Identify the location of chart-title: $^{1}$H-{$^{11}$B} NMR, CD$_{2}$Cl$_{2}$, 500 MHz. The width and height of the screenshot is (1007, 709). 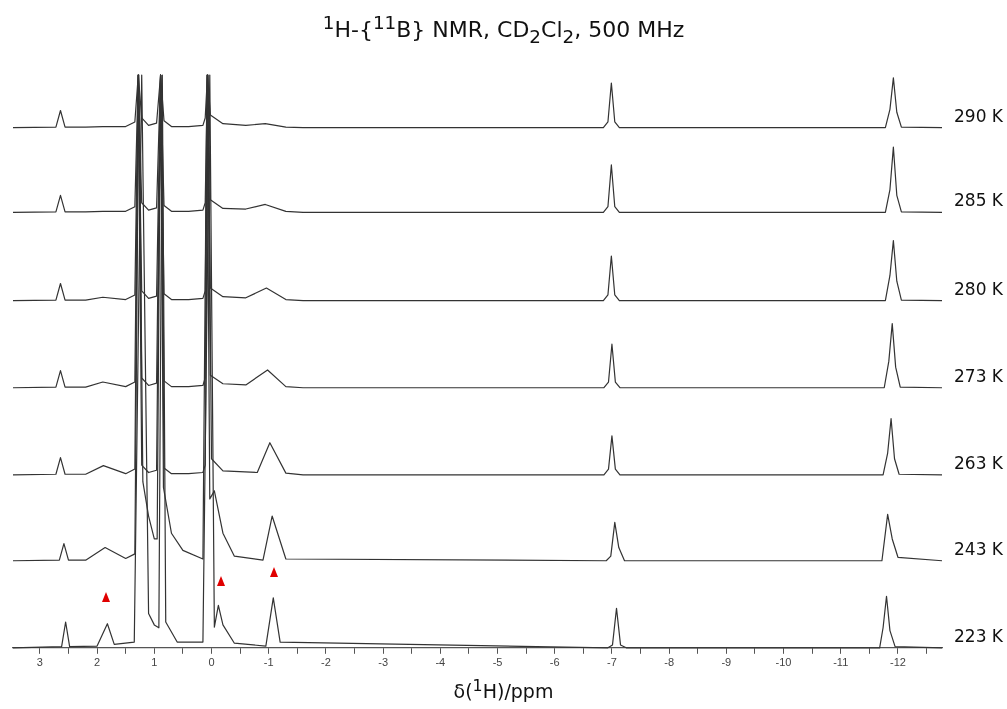
(503, 29).